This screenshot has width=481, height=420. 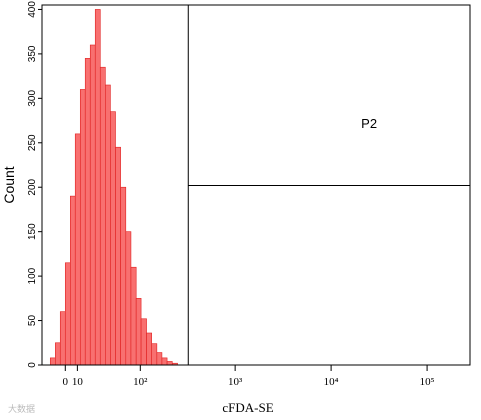 I want to click on x-tick-label: 10³, so click(x=235, y=382).